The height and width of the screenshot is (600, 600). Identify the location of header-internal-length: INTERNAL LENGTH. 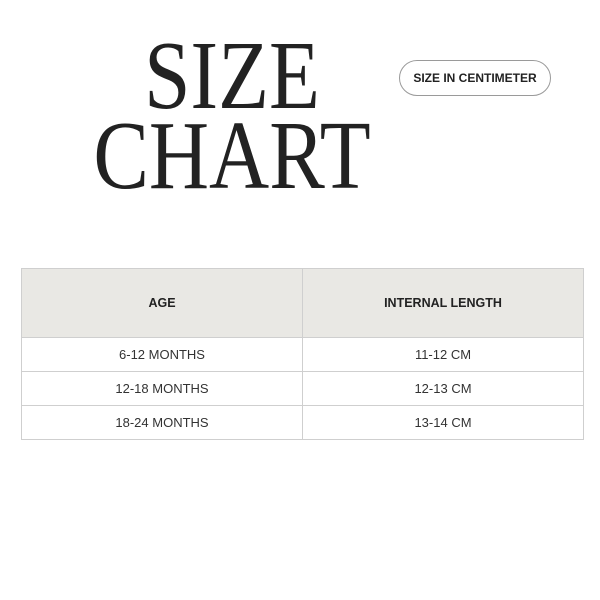
(443, 303).